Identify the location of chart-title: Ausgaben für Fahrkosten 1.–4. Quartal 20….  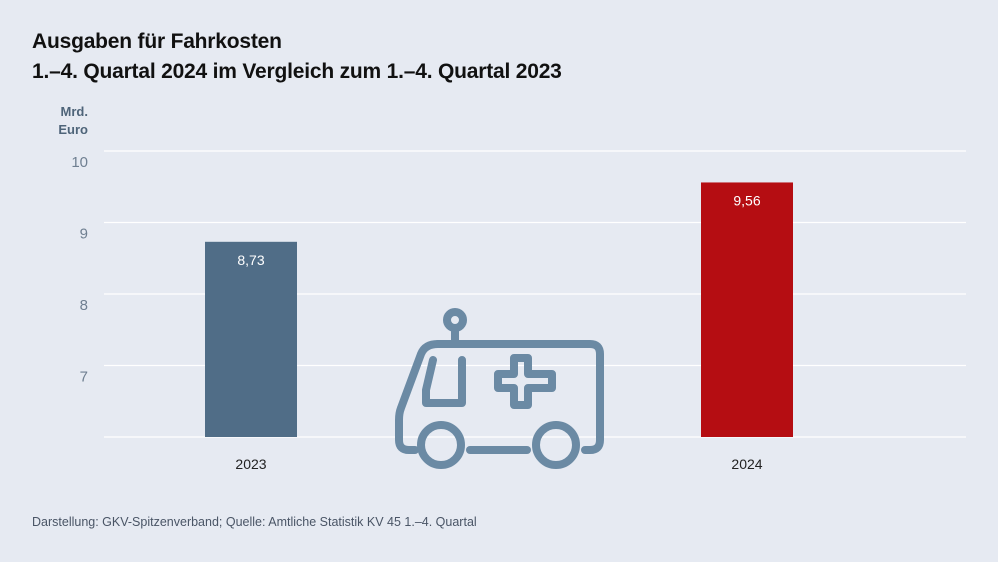
(297, 57).